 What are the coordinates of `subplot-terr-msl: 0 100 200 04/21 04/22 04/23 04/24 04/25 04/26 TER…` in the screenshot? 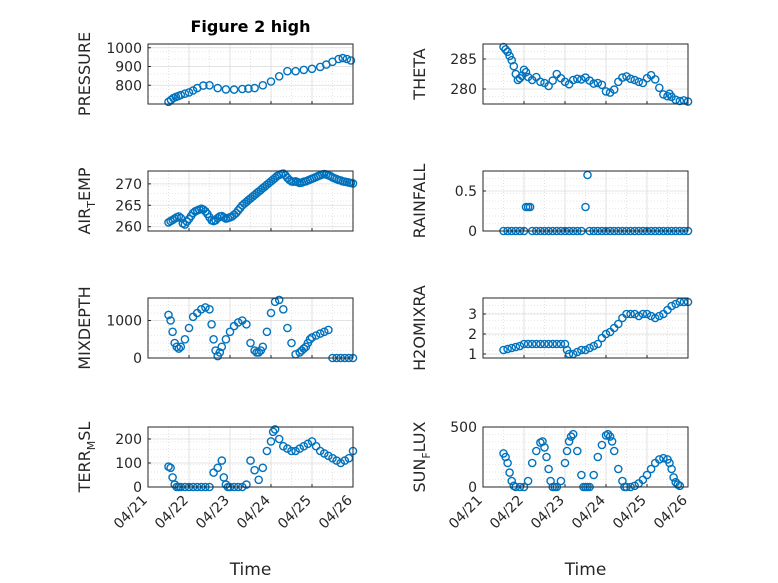 It's located at (216, 501).